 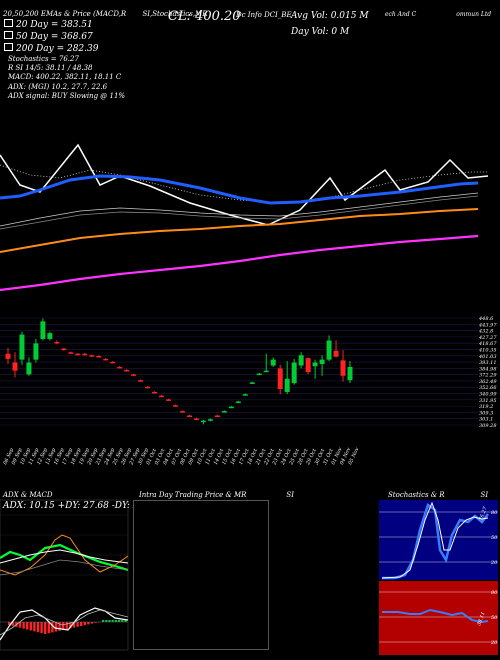 What do you see at coordinates (65, 14) in the screenshot?
I see `header-part-1: 20,50,200 EMAs & Price (MACD,R` at bounding box center [65, 14].